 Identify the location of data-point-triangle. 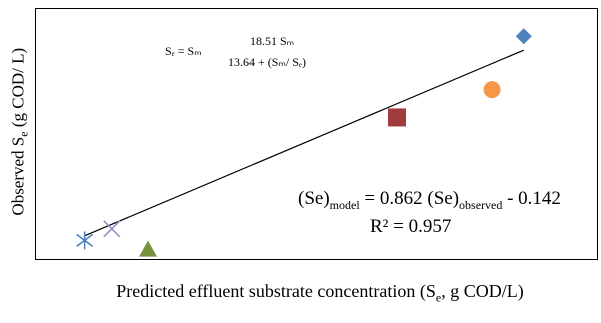
(148, 248).